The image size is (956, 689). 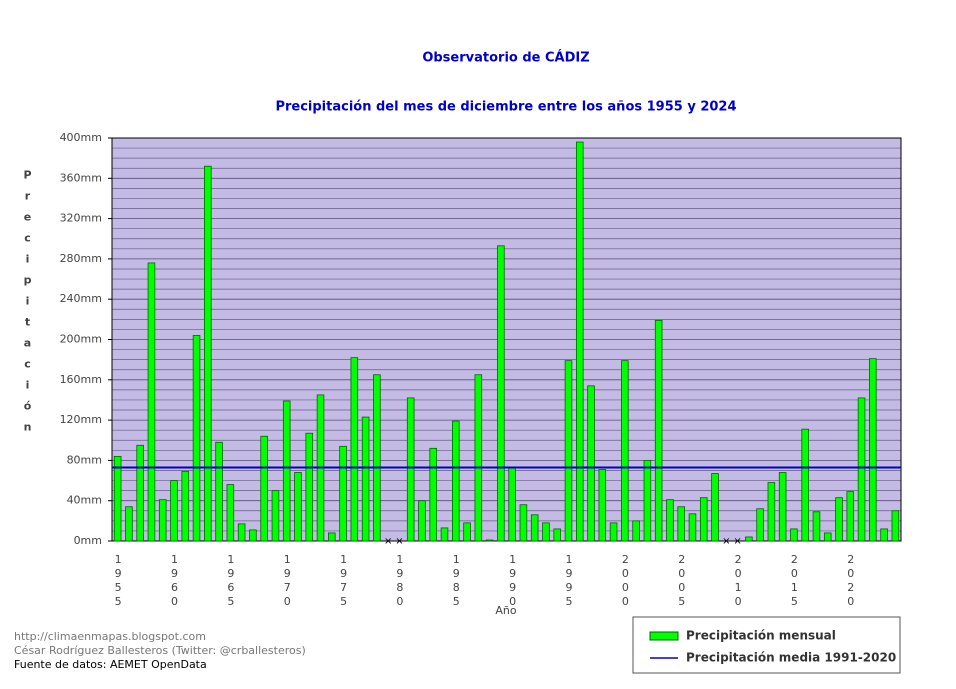 What do you see at coordinates (81, 339) in the screenshot?
I see `y-tick-label: 200mm` at bounding box center [81, 339].